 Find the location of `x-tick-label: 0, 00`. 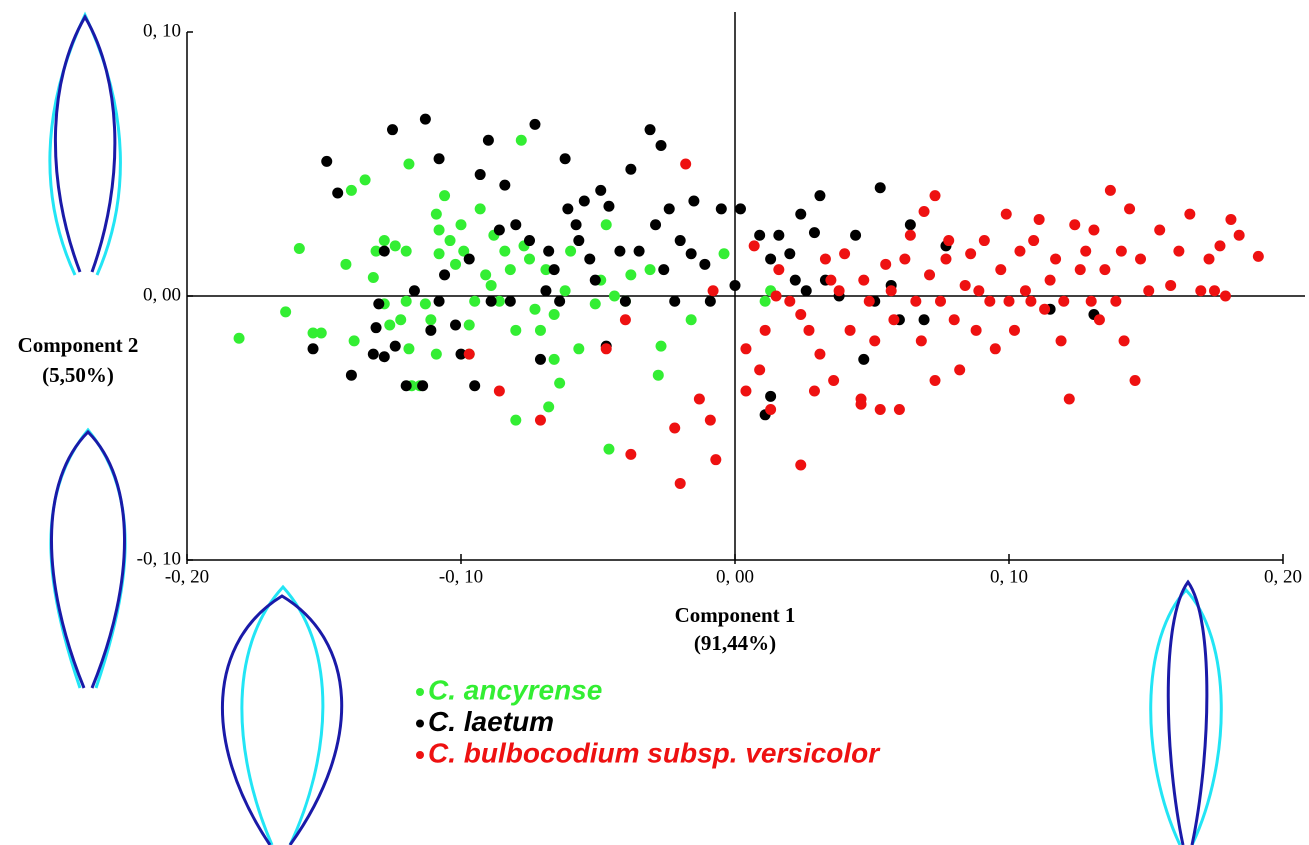

x-tick-label: 0, 00 is located at coordinates (735, 576).